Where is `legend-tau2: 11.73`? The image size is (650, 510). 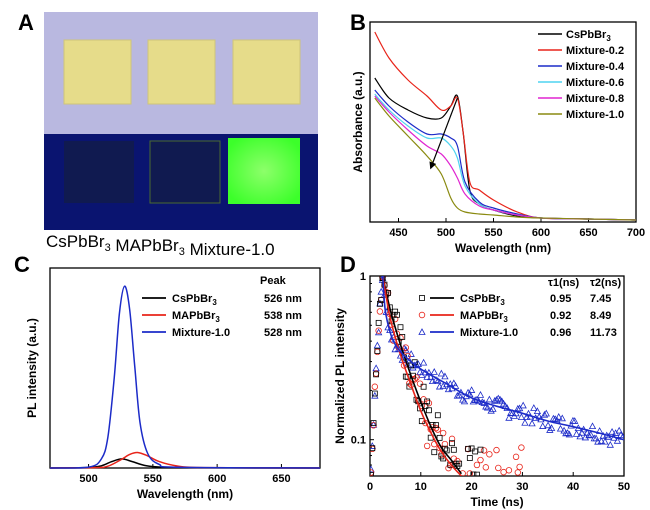
legend-tau2: 11.73 is located at coordinates (603, 333).